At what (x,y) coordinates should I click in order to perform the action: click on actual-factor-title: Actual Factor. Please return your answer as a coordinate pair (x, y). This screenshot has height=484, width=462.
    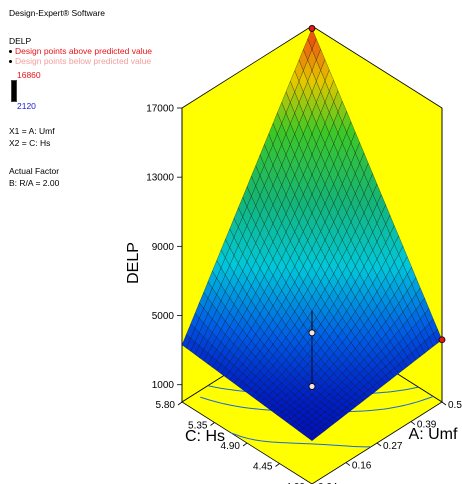
    Looking at the image, I should click on (34, 171).